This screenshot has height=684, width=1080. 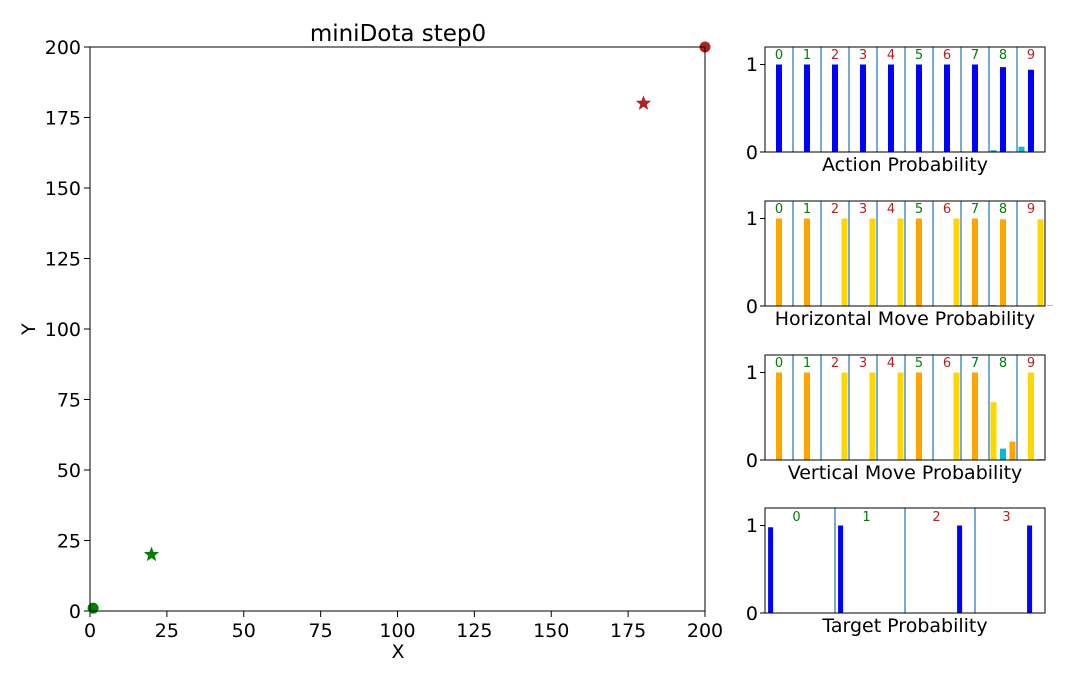 What do you see at coordinates (244, 631) in the screenshot?
I see `map-xtick-label: 50` at bounding box center [244, 631].